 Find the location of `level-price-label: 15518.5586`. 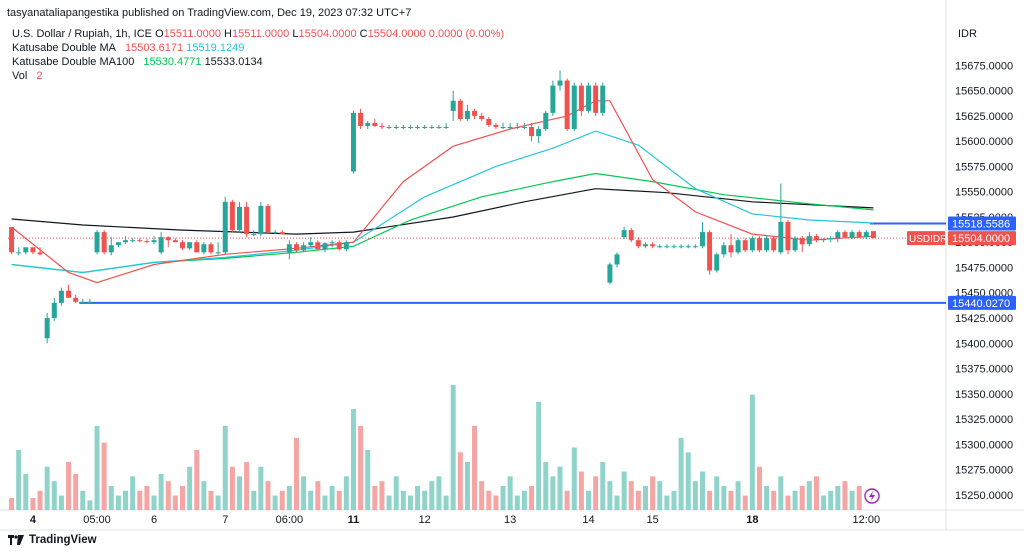

level-price-label: 15518.5586 is located at coordinates (981, 224).